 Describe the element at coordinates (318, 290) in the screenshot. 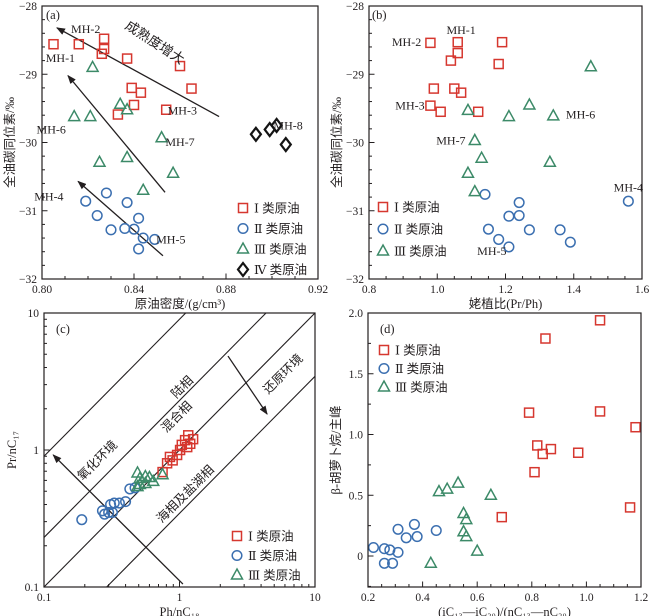

I see `x-tick-label: 0.92` at that location.